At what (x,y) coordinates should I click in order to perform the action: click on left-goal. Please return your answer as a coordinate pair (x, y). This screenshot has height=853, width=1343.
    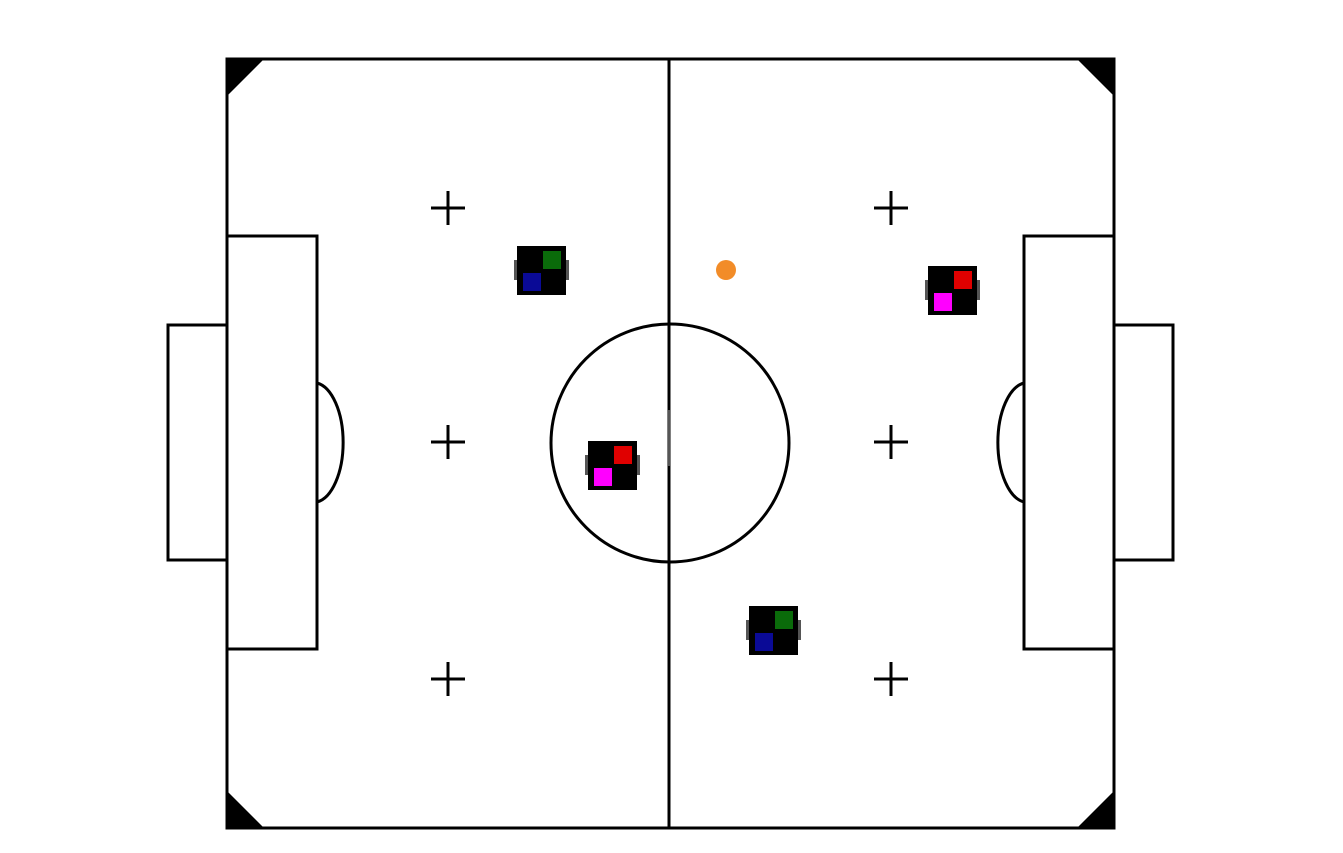
    Looking at the image, I should click on (197, 442).